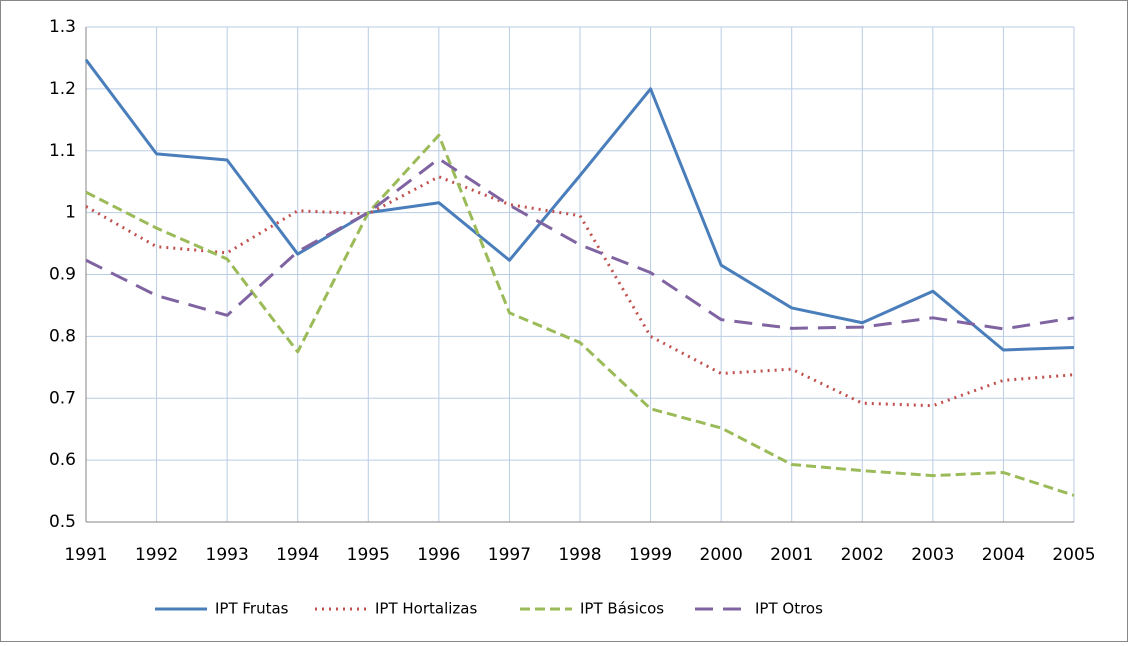  I want to click on y-tick-label: 0.7, so click(62, 398).